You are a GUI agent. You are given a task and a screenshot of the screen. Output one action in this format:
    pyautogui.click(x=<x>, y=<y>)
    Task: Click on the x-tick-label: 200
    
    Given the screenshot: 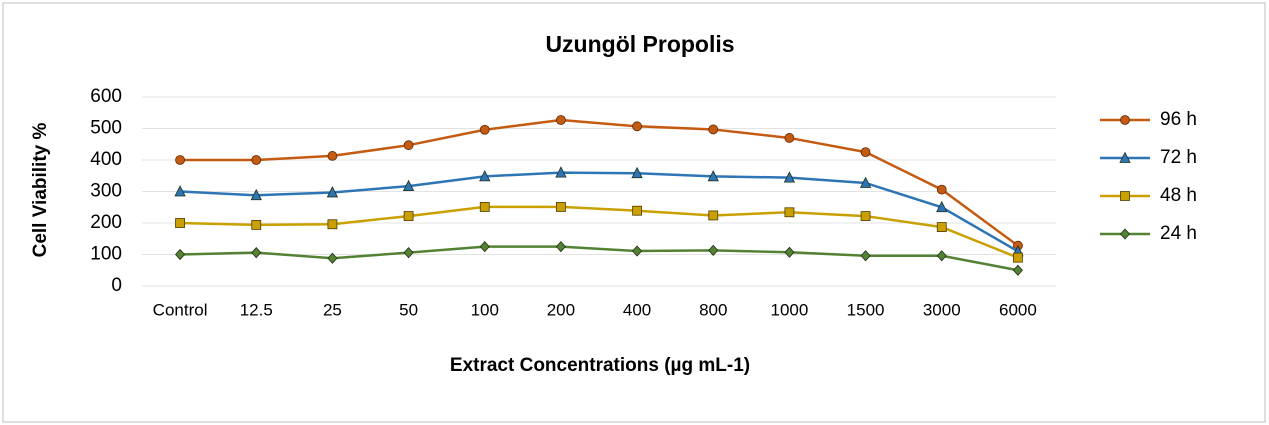 What is the action you would take?
    pyautogui.click(x=561, y=309)
    